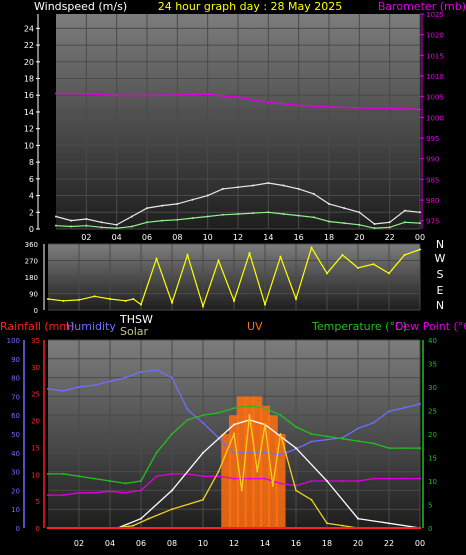  I want to click on compass-label: E, so click(440, 290).